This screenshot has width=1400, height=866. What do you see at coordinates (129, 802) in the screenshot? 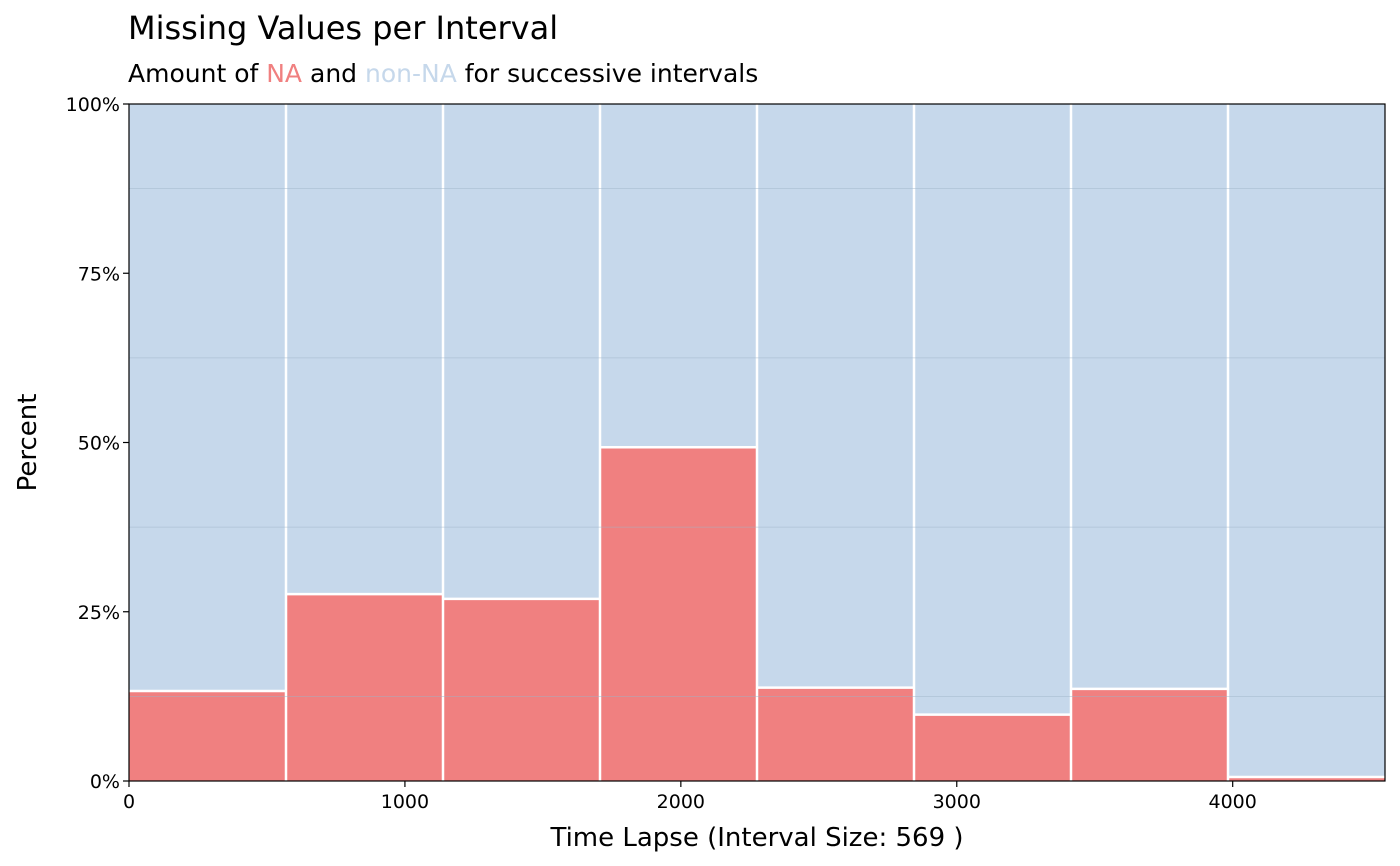
I see `x-tick-label-1: 0` at bounding box center [129, 802].